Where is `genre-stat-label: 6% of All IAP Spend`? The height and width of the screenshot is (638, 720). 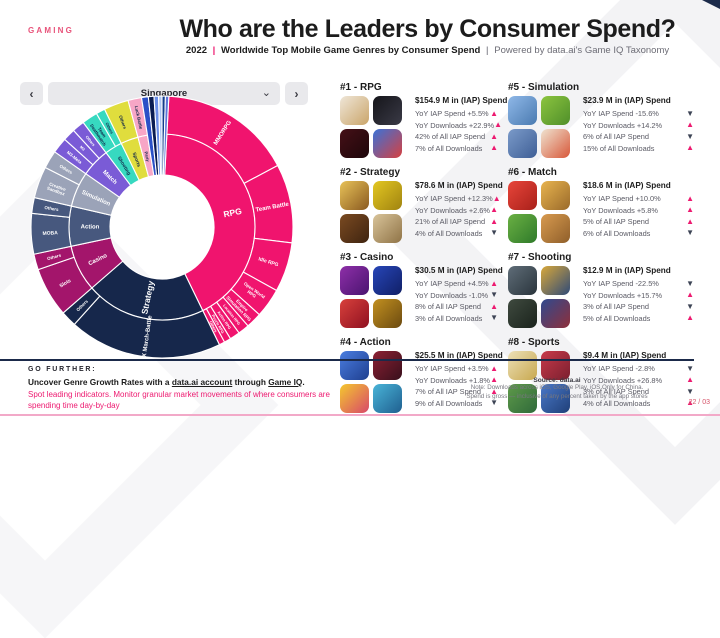 genre-stat-label: 6% of All IAP Spend is located at coordinates (616, 137).